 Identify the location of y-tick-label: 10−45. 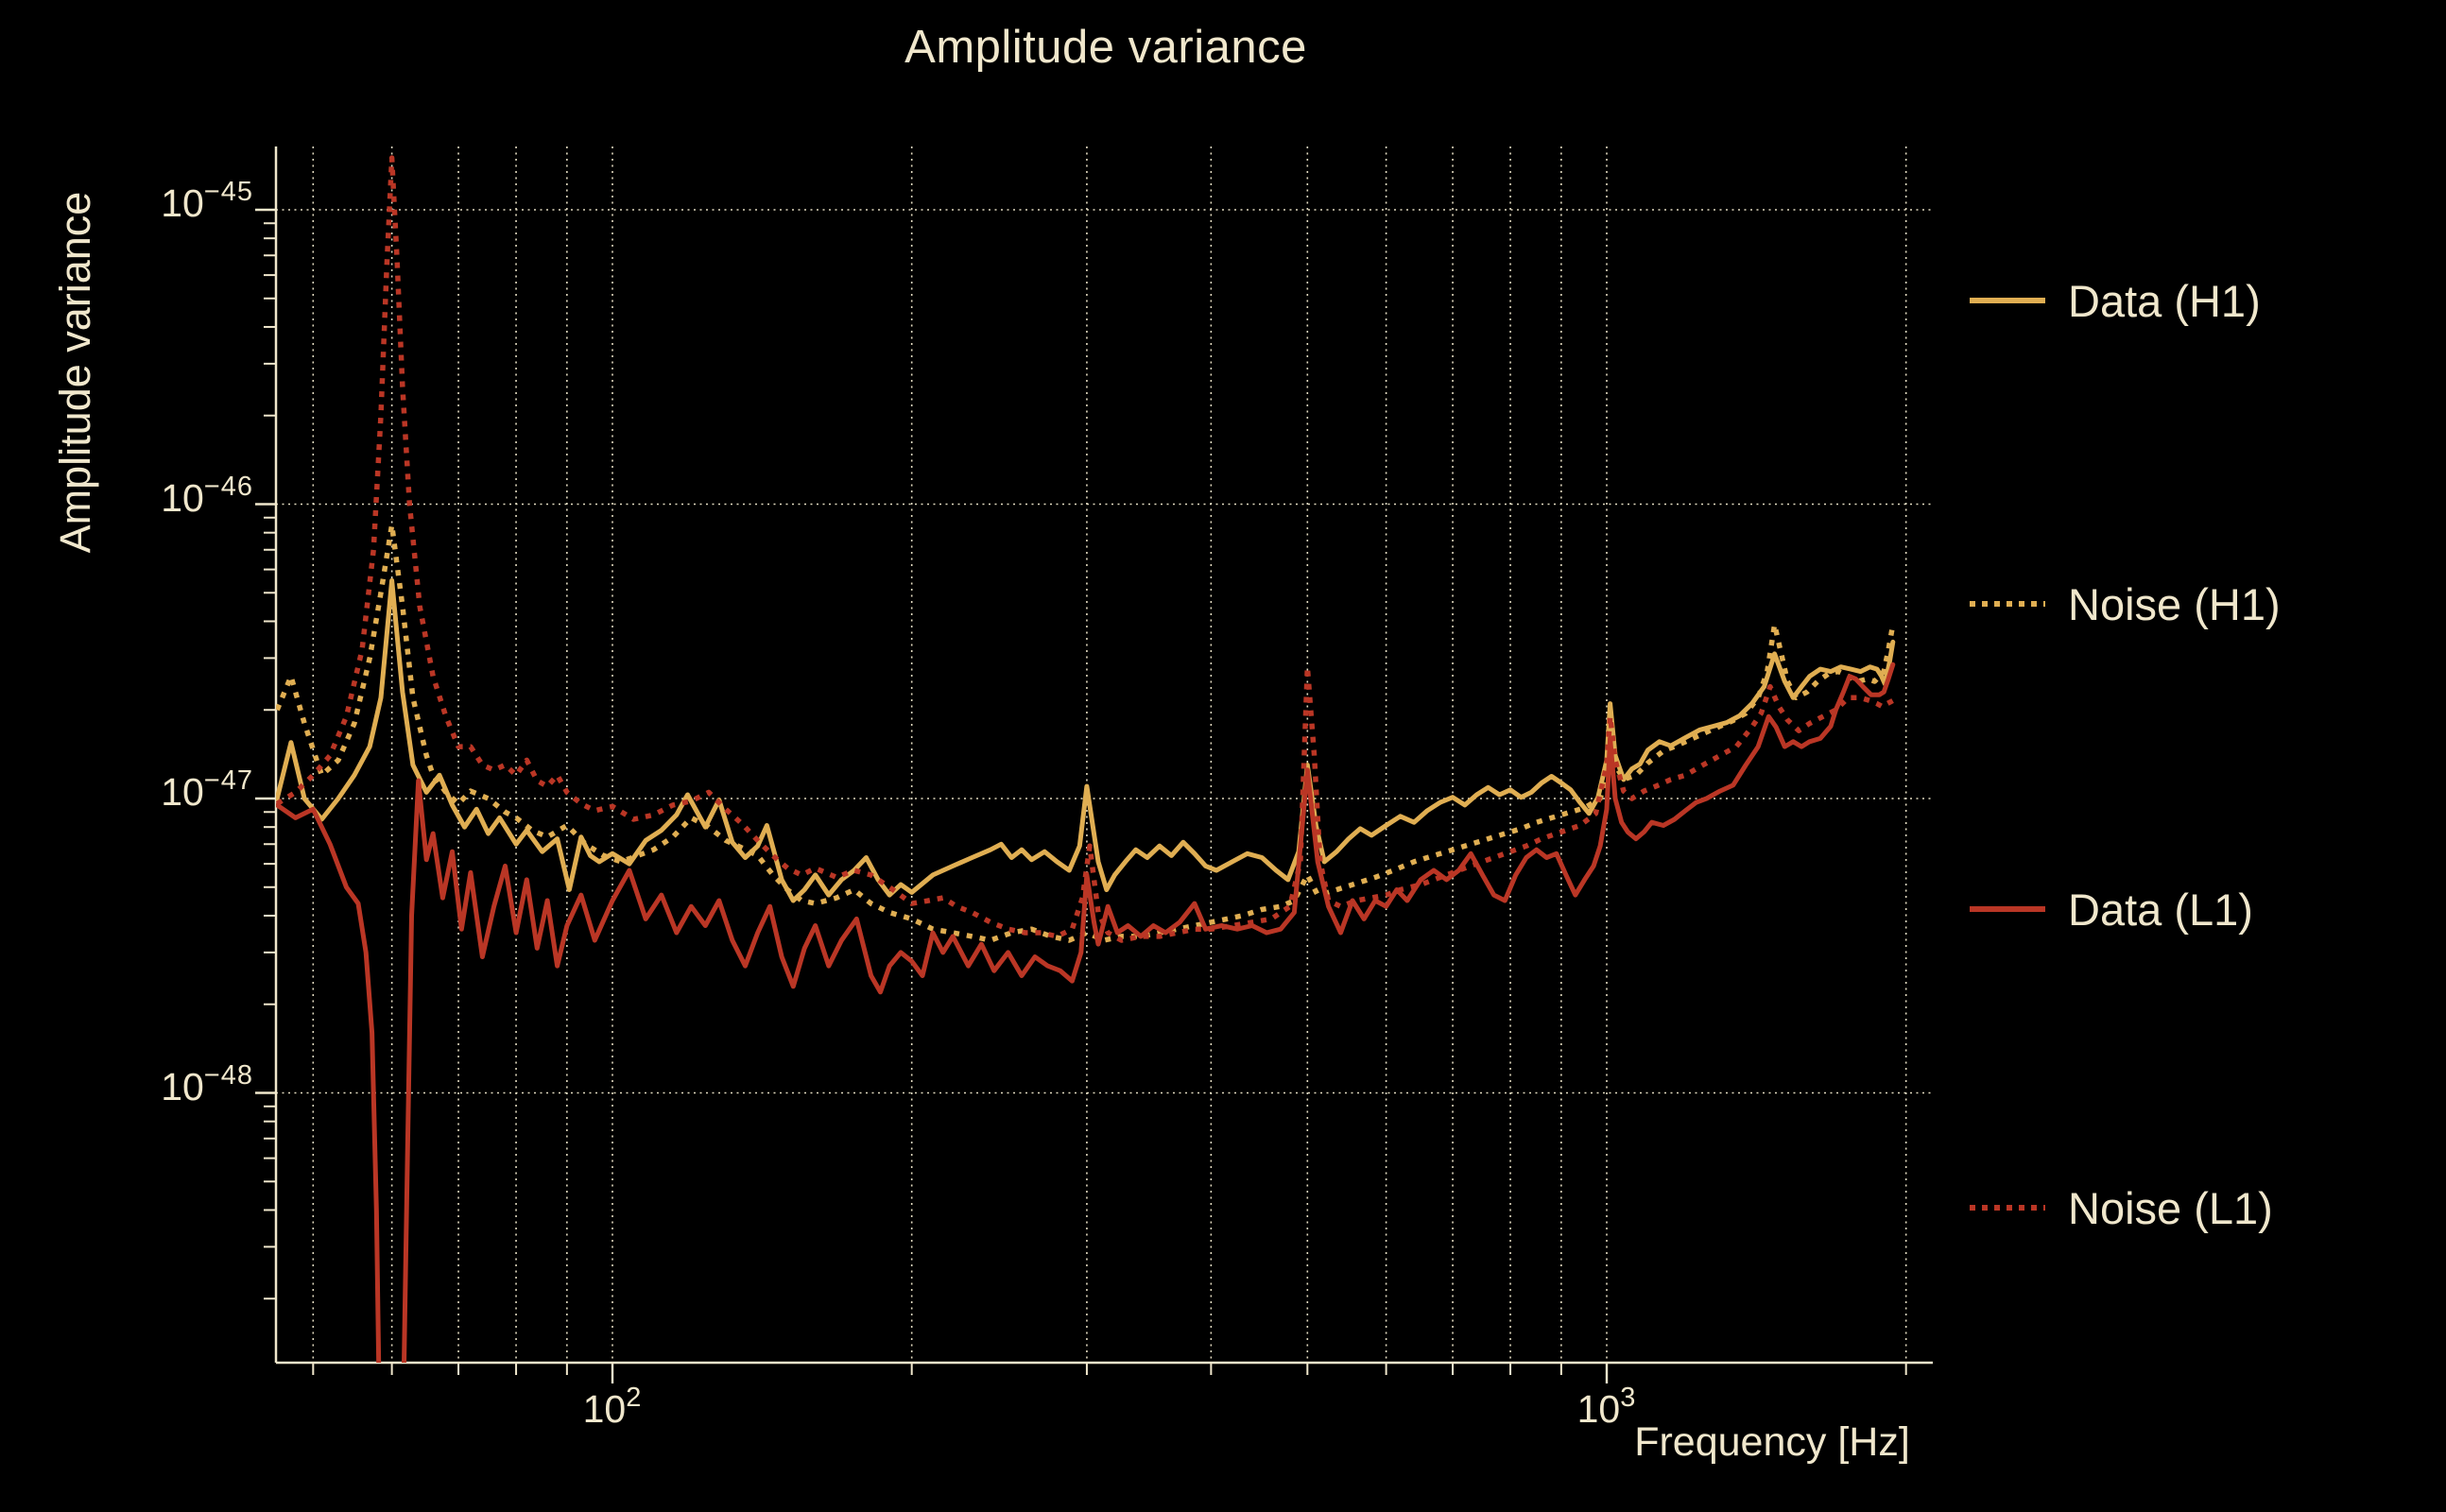
(207, 201).